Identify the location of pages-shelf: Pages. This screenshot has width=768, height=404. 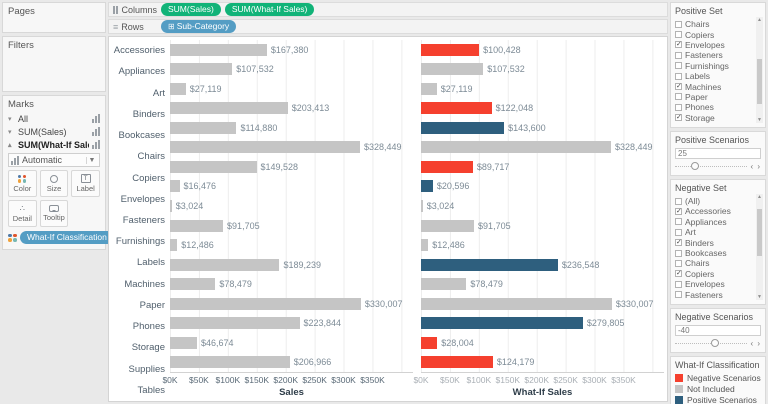
(54, 17).